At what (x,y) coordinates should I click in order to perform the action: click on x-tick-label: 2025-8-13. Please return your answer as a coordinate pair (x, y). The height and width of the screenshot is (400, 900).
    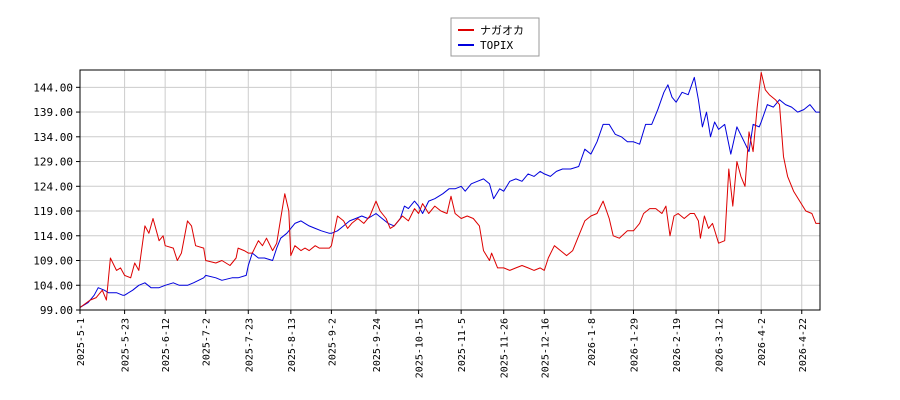
    Looking at the image, I should click on (292, 345).